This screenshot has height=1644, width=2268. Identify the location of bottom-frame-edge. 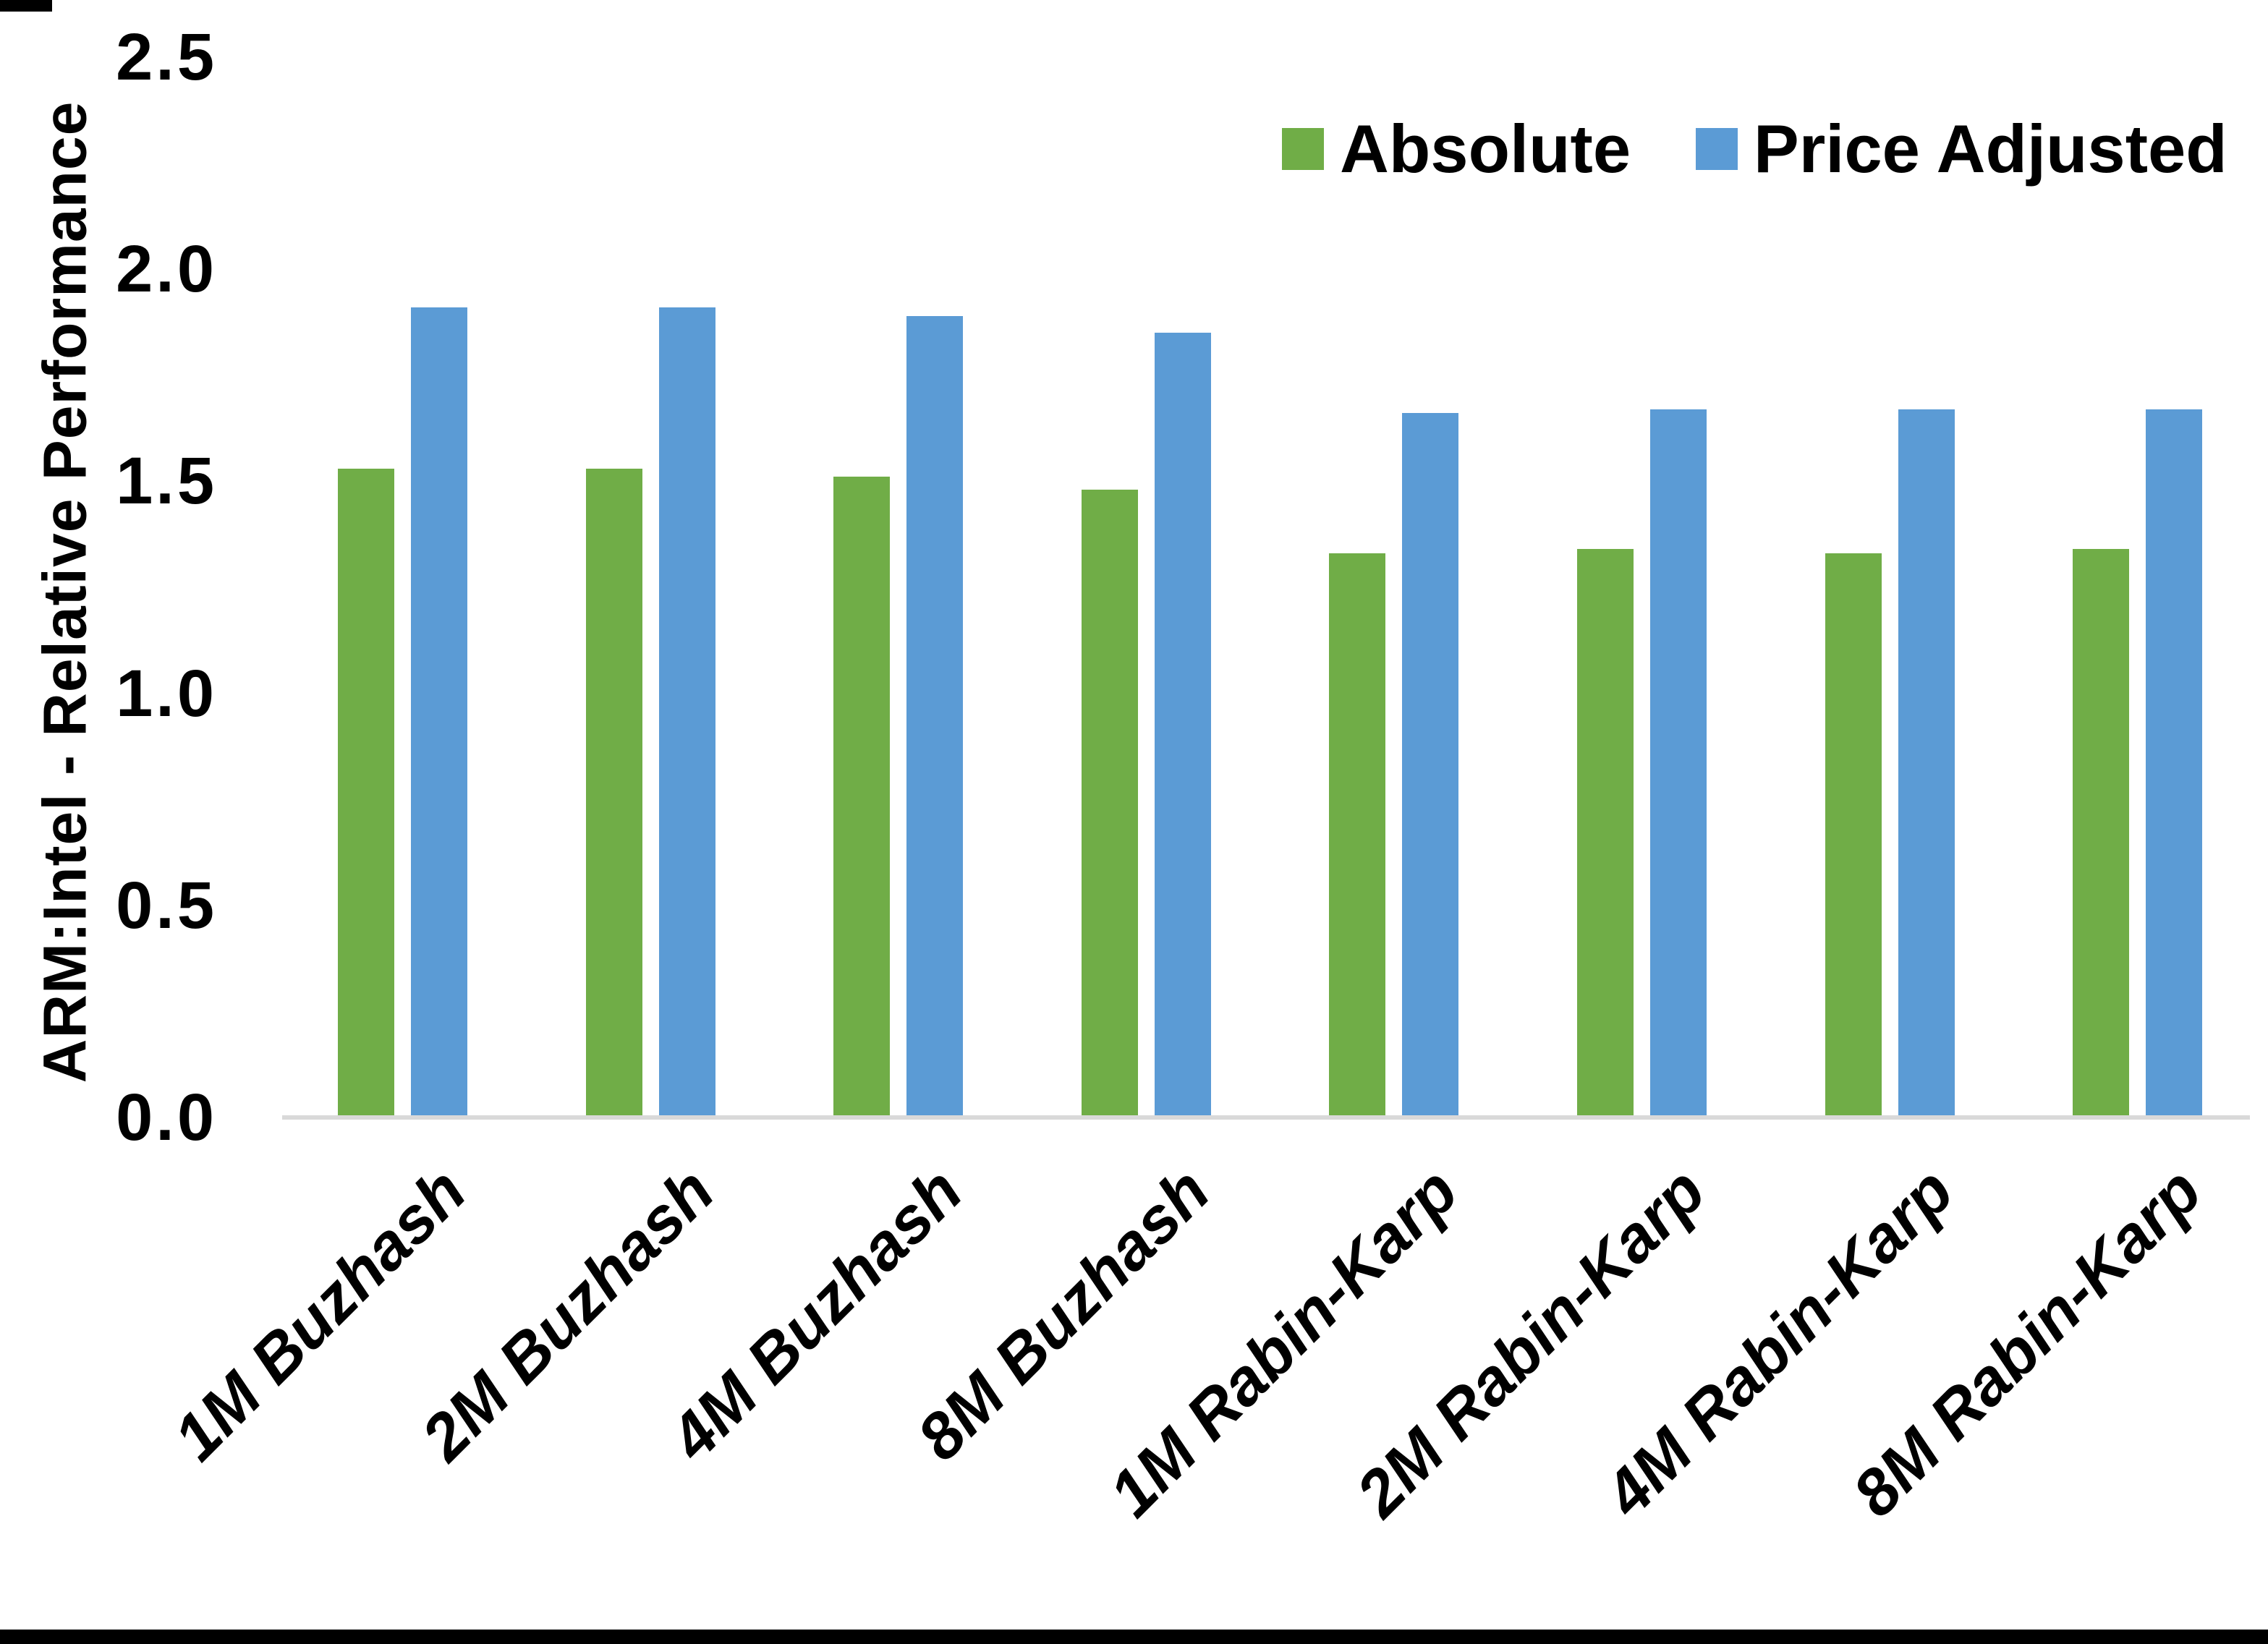
(1134, 1637).